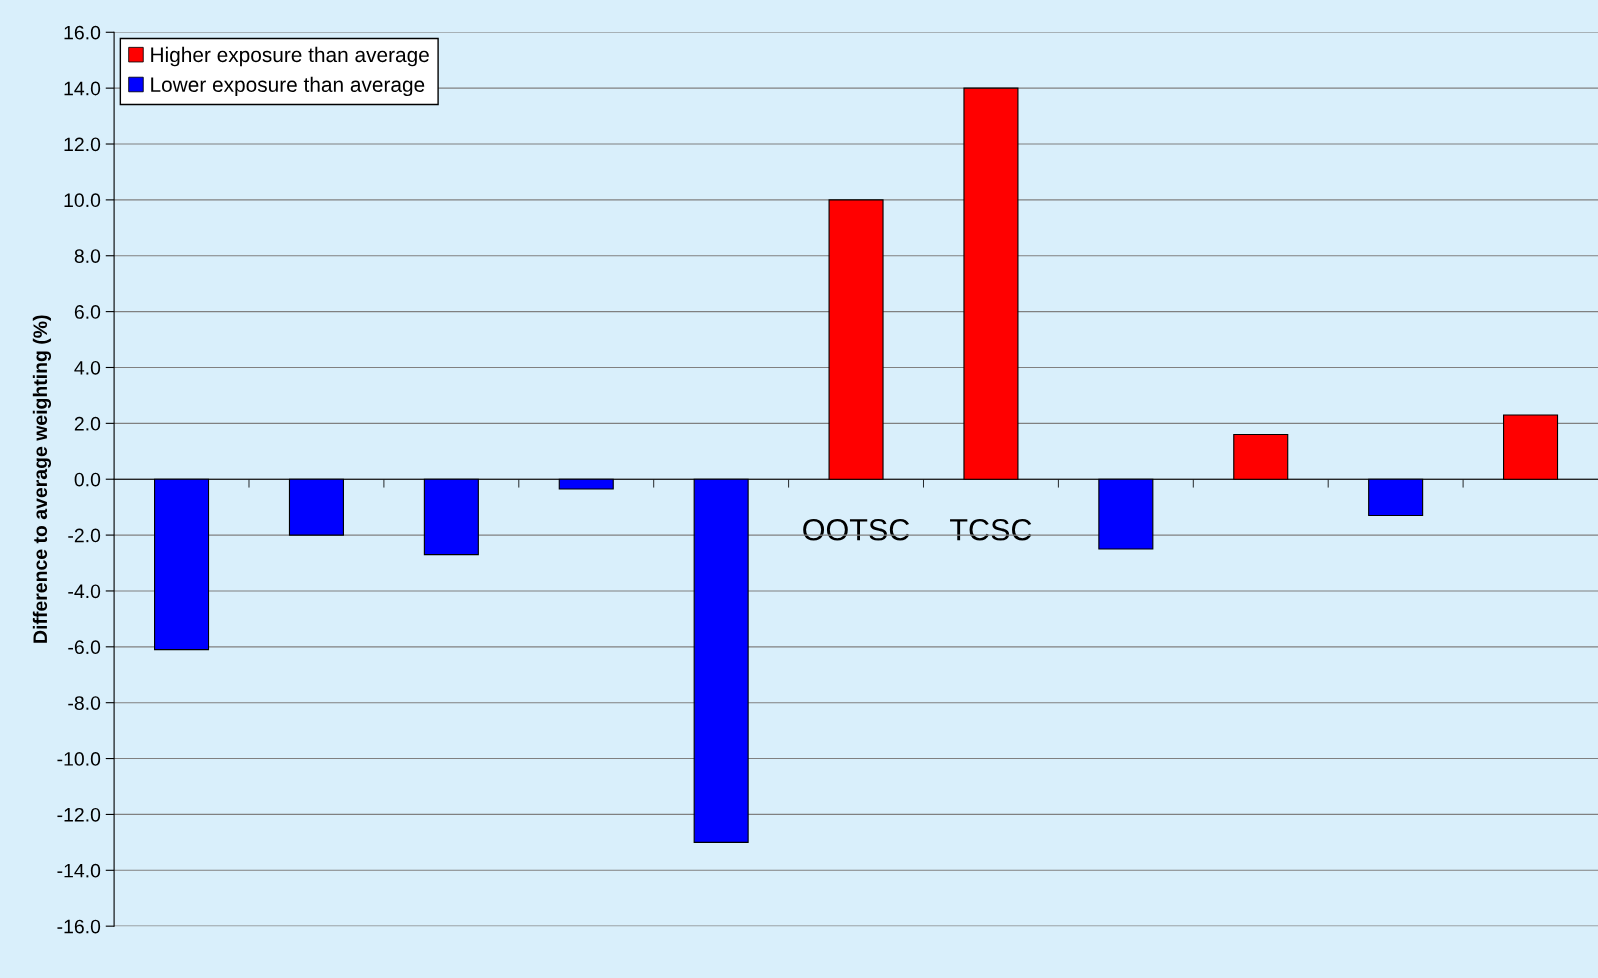  I want to click on y-tick-label: -12.0, so click(79, 814).